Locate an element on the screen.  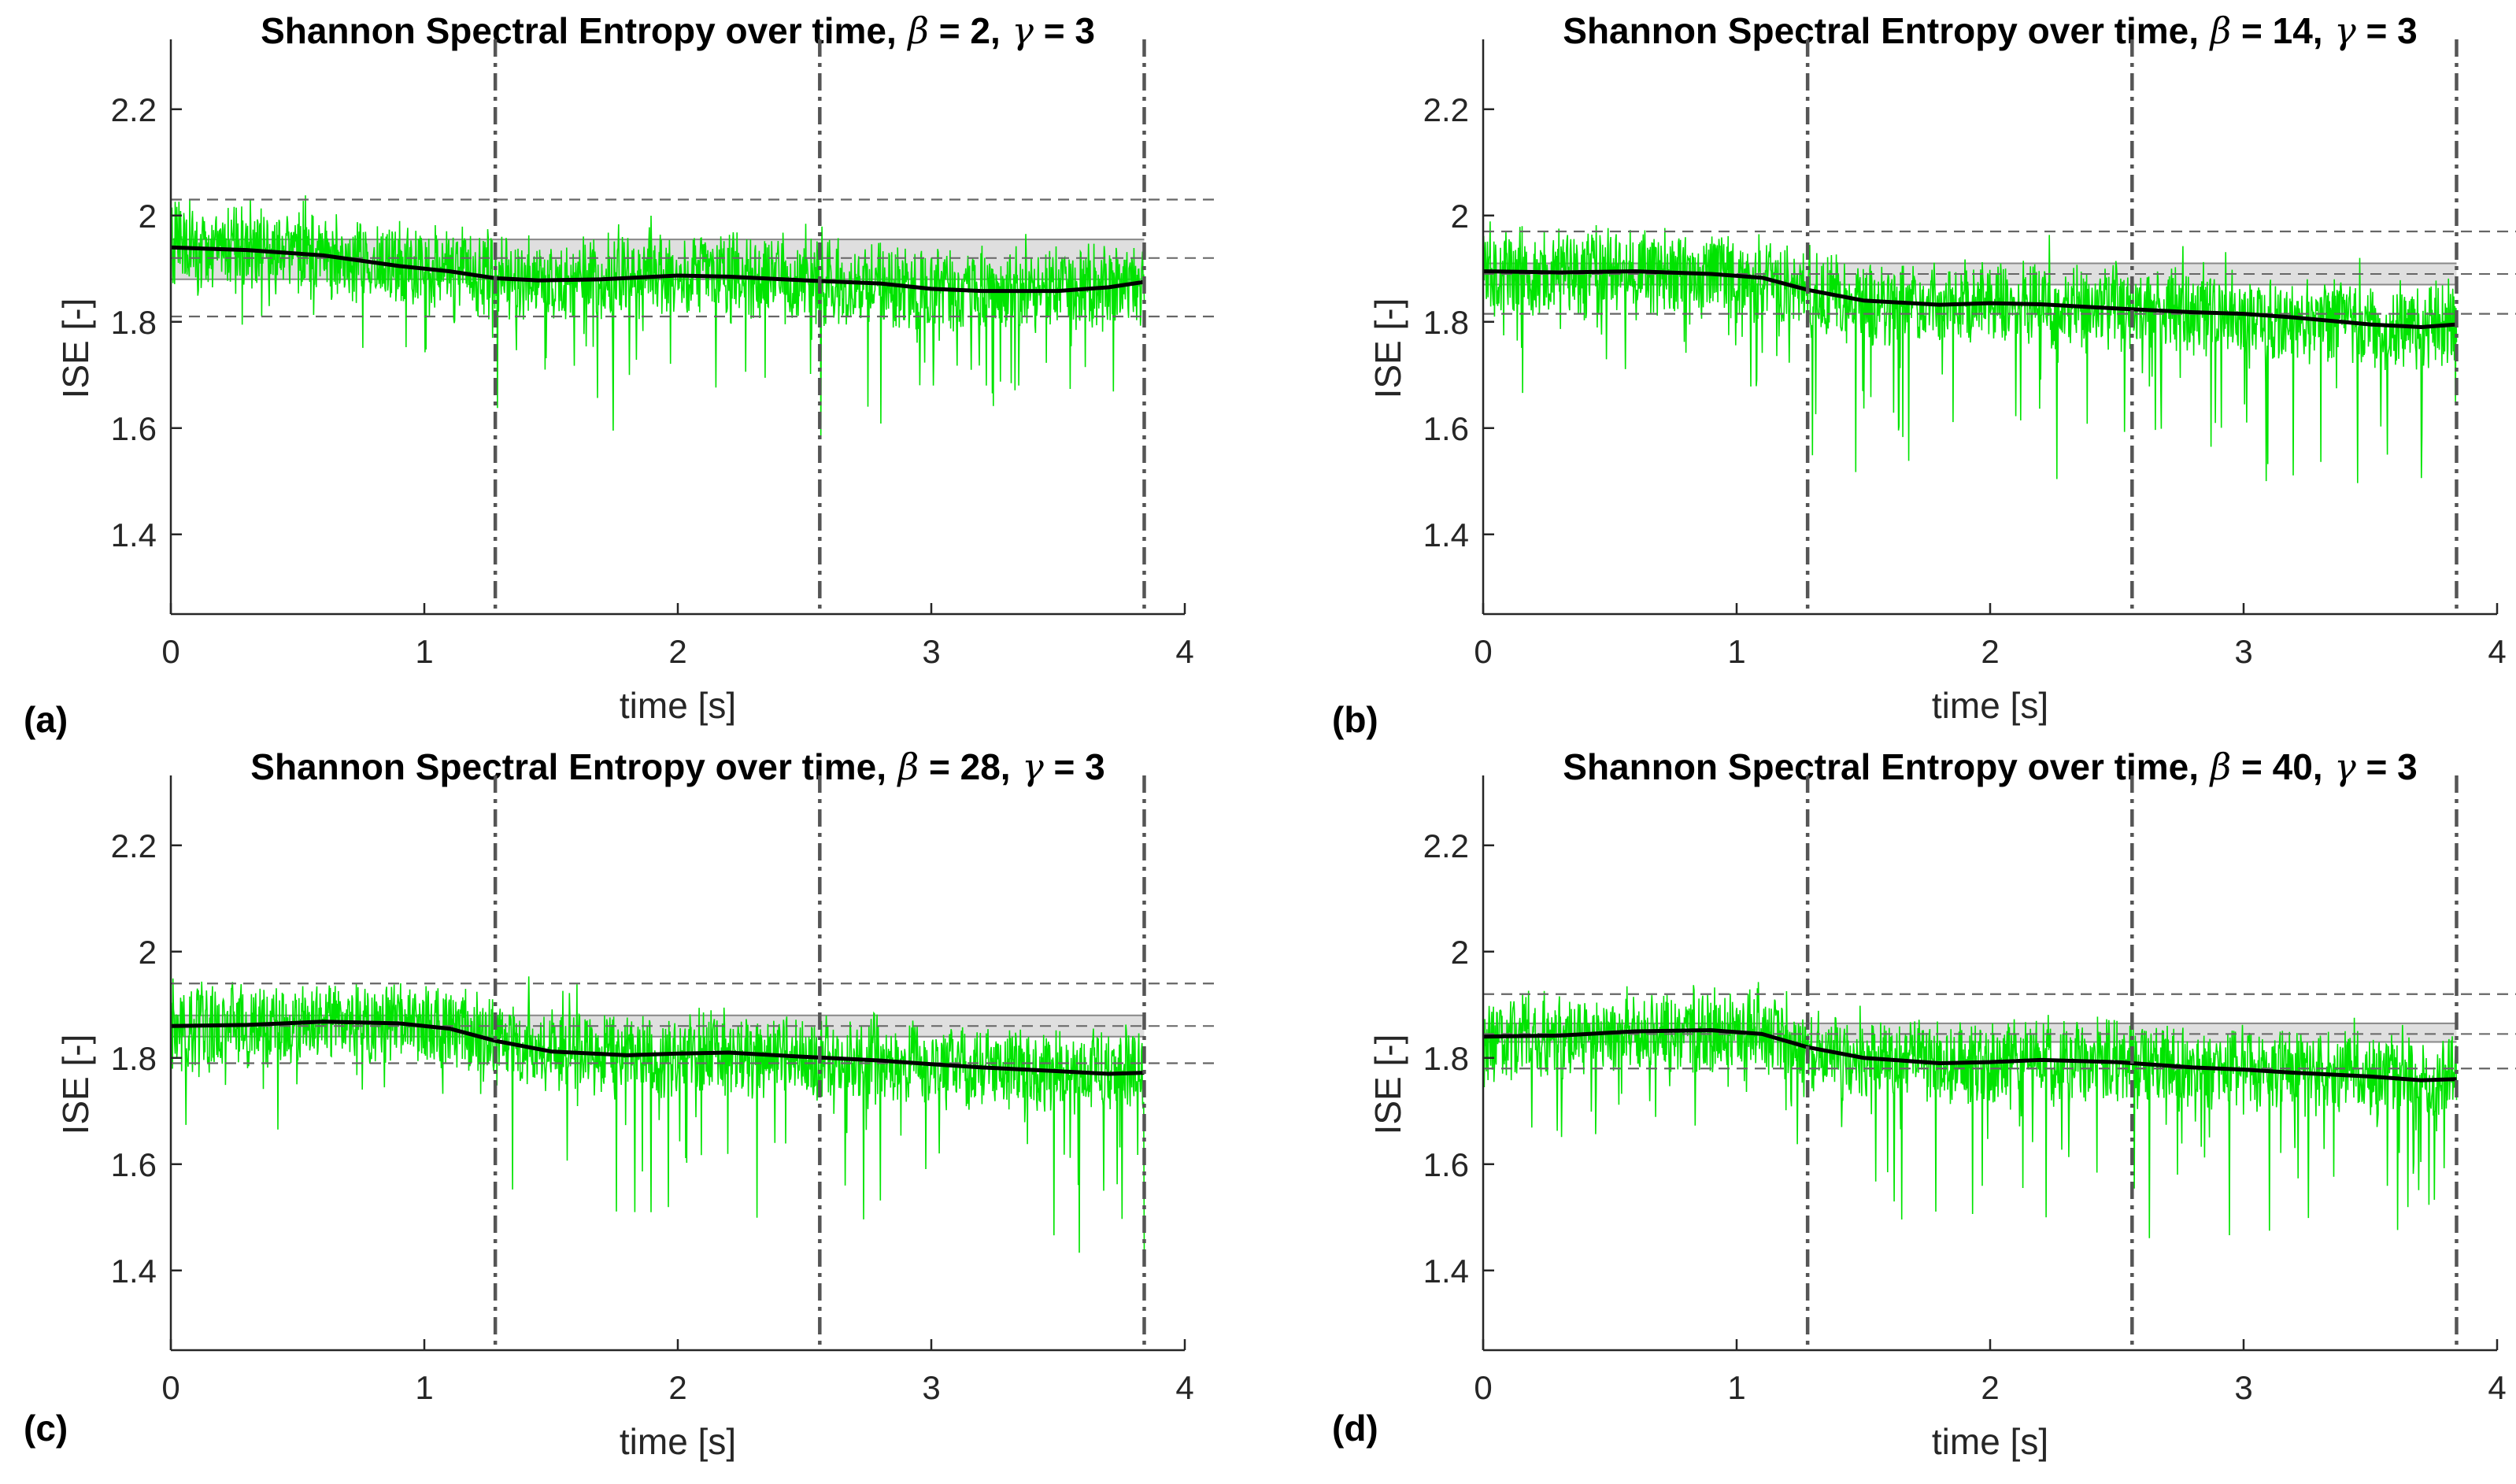
title-beta-value: = 40, is located at coordinates (2276, 767).